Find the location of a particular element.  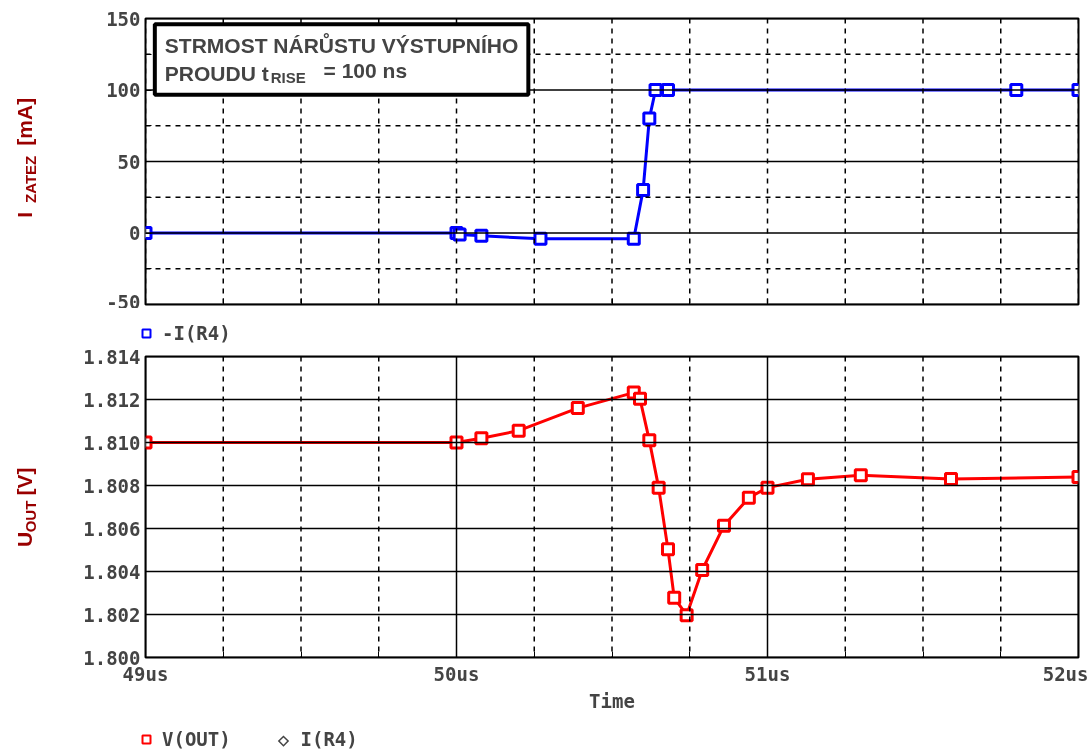

y-tick-label: 1.804 is located at coordinates (112, 571).